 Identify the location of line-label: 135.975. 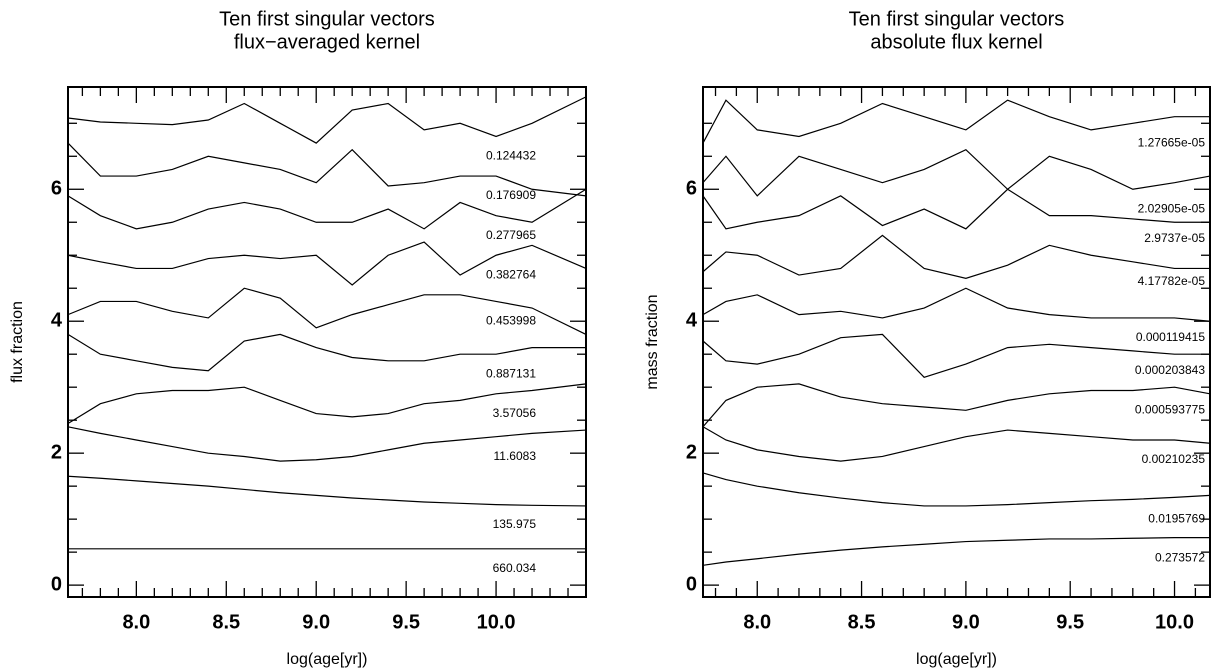
(515, 524).